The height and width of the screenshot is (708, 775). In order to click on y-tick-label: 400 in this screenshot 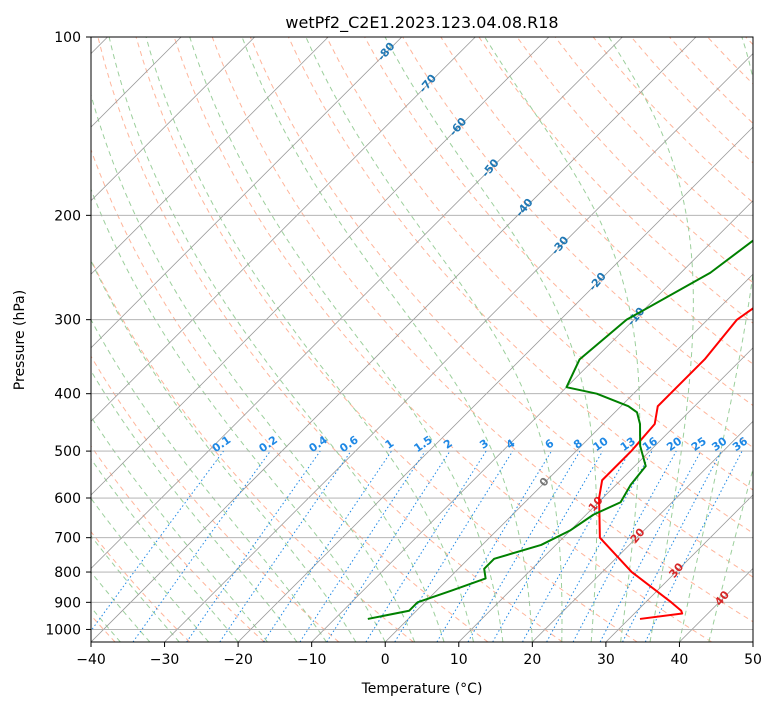, I will do `click(67, 395)`.